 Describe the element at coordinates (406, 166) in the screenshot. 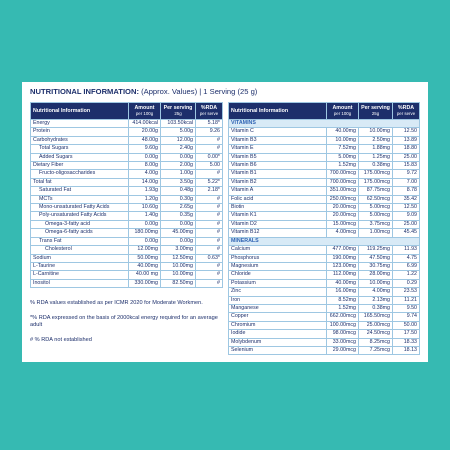

I see `value-cell: 15.83` at that location.